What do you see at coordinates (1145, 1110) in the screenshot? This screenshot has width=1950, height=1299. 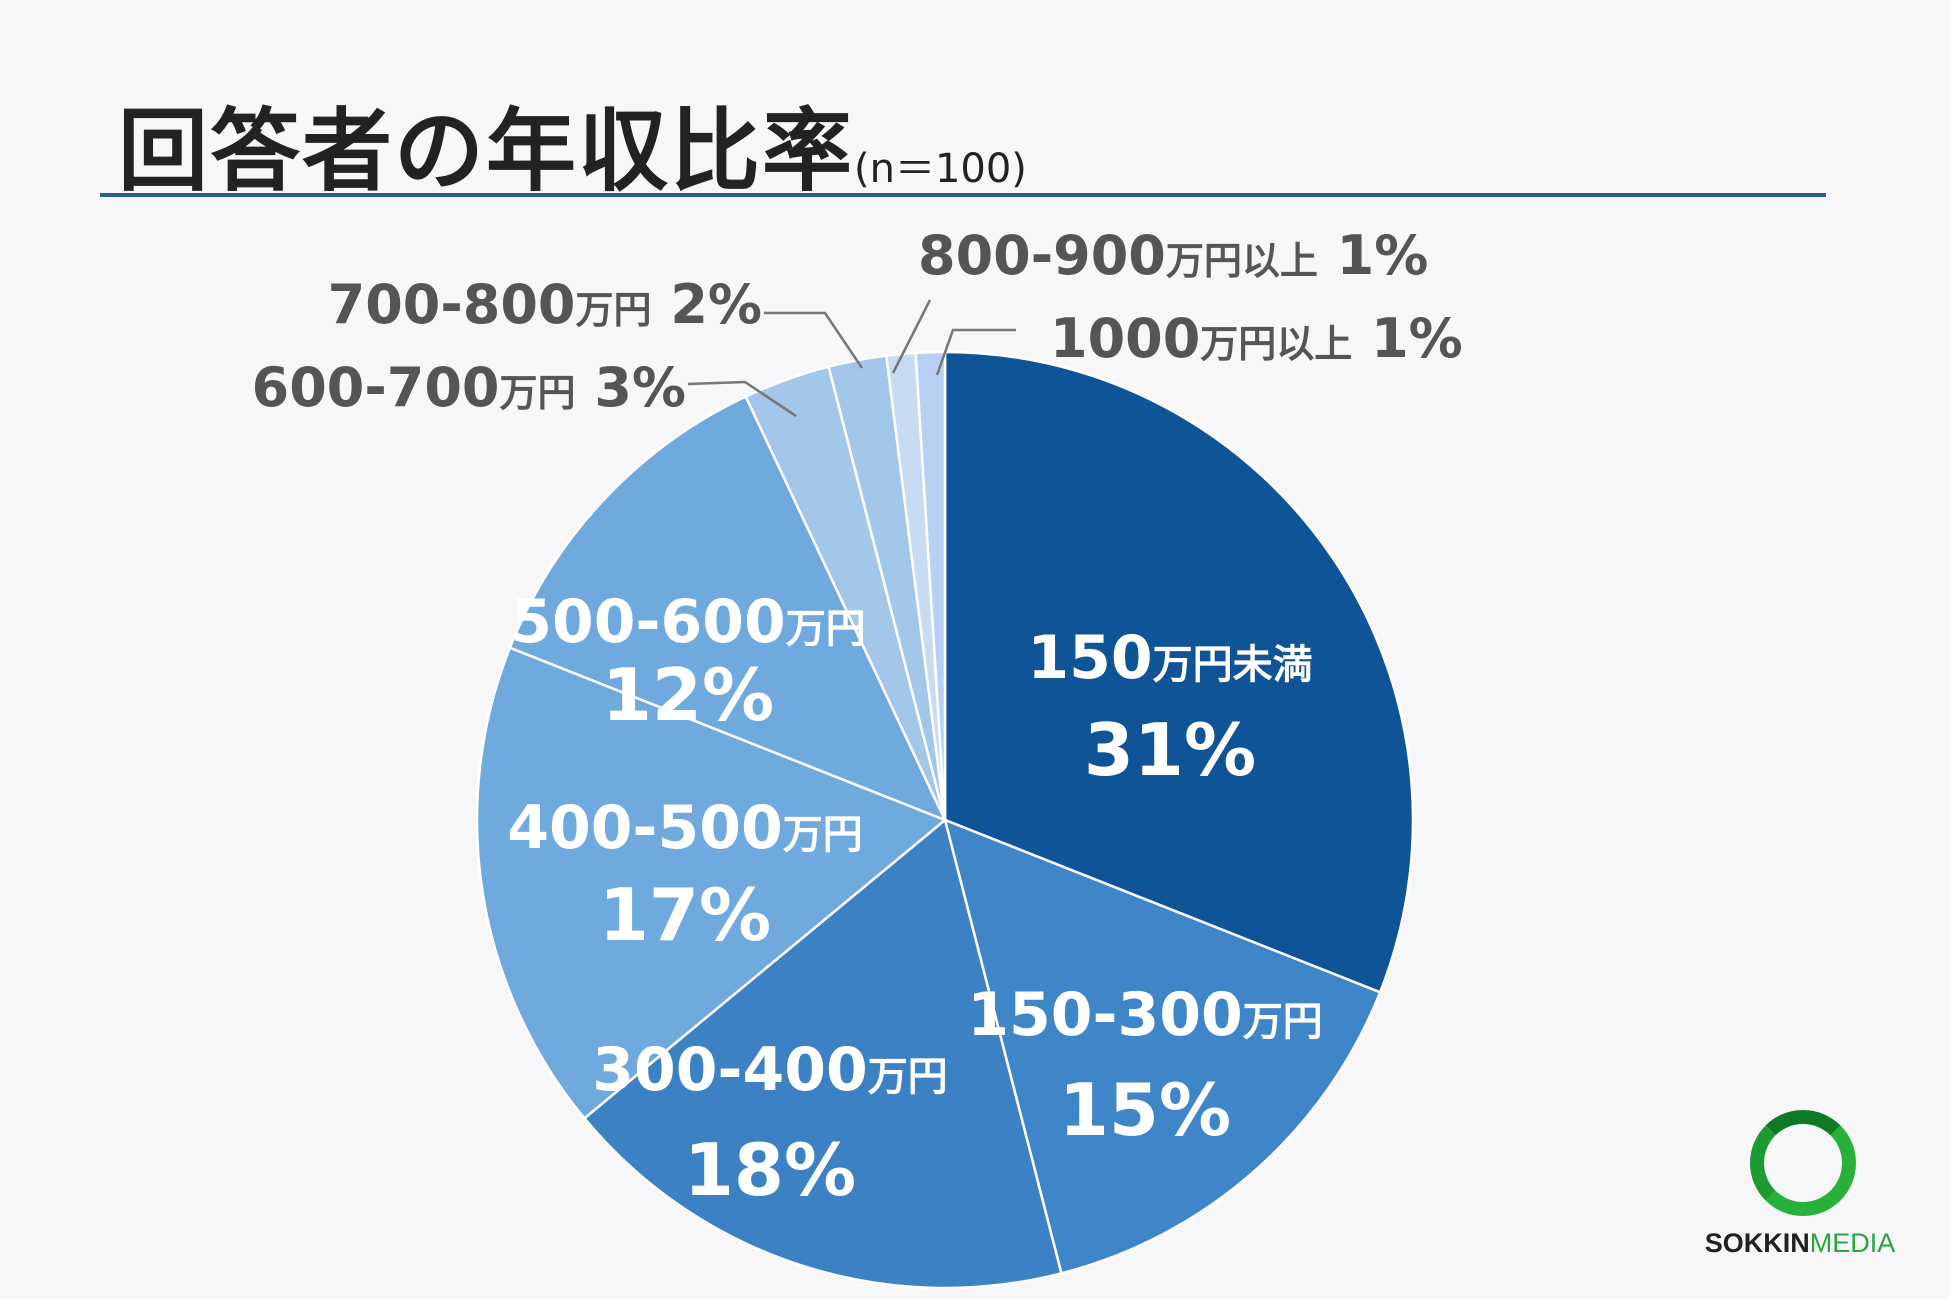 I see `slice-value-150-300: 15%` at bounding box center [1145, 1110].